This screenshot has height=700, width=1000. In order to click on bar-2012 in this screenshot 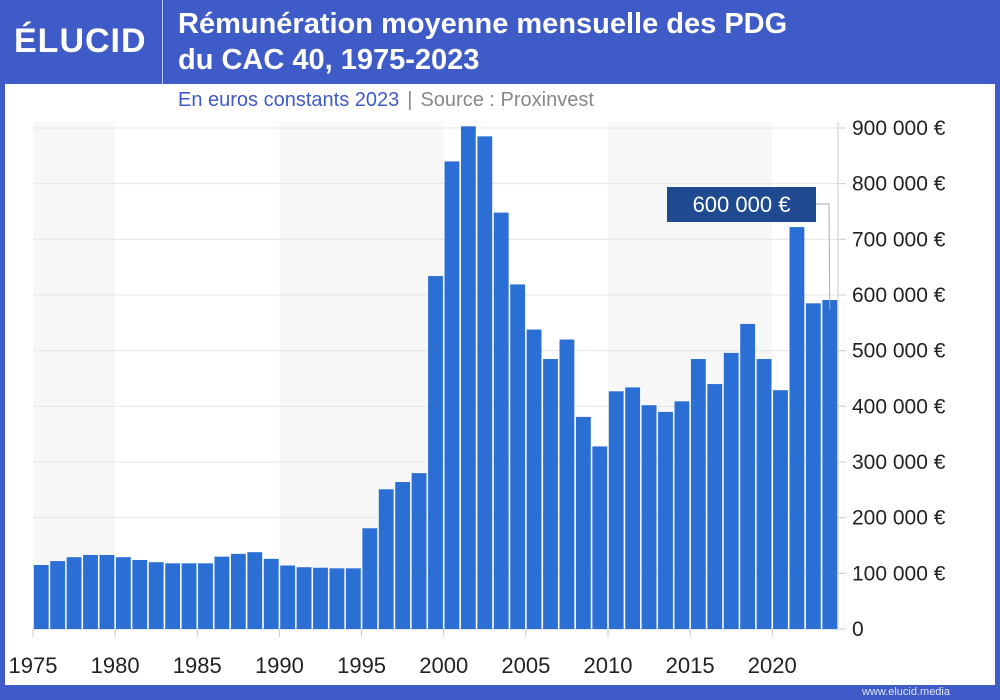, I will do `click(649, 517)`.